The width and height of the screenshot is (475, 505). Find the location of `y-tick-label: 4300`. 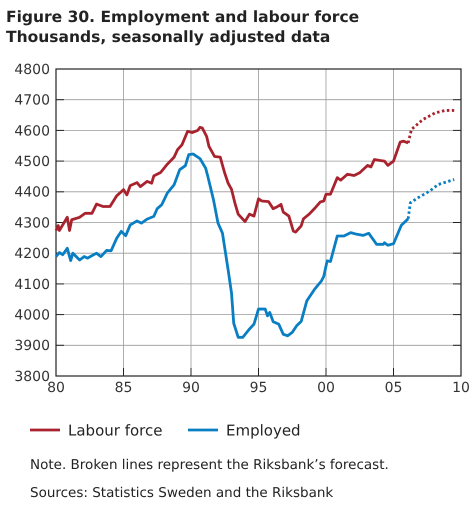

y-tick-label: 4300 is located at coordinates (32, 223).